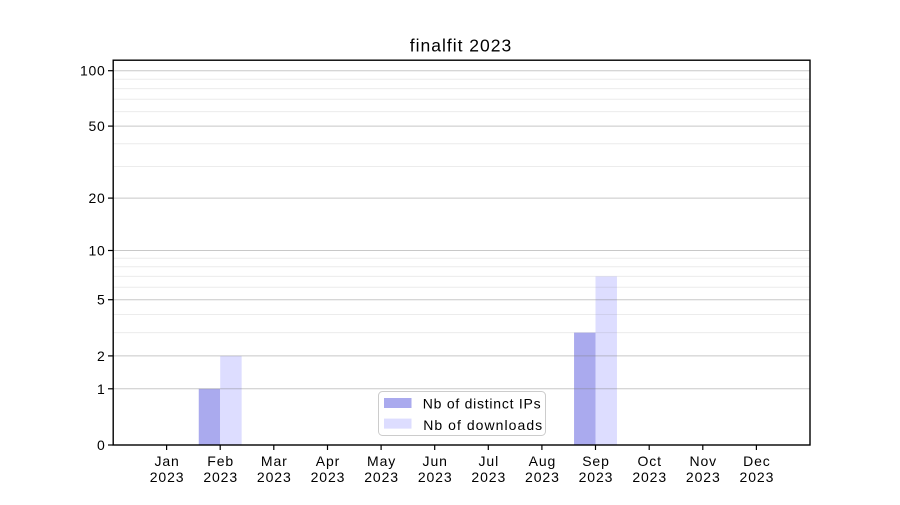 The height and width of the screenshot is (505, 900). Describe the element at coordinates (482, 404) in the screenshot. I see `svg-text: Nb of distinct IPs` at that location.